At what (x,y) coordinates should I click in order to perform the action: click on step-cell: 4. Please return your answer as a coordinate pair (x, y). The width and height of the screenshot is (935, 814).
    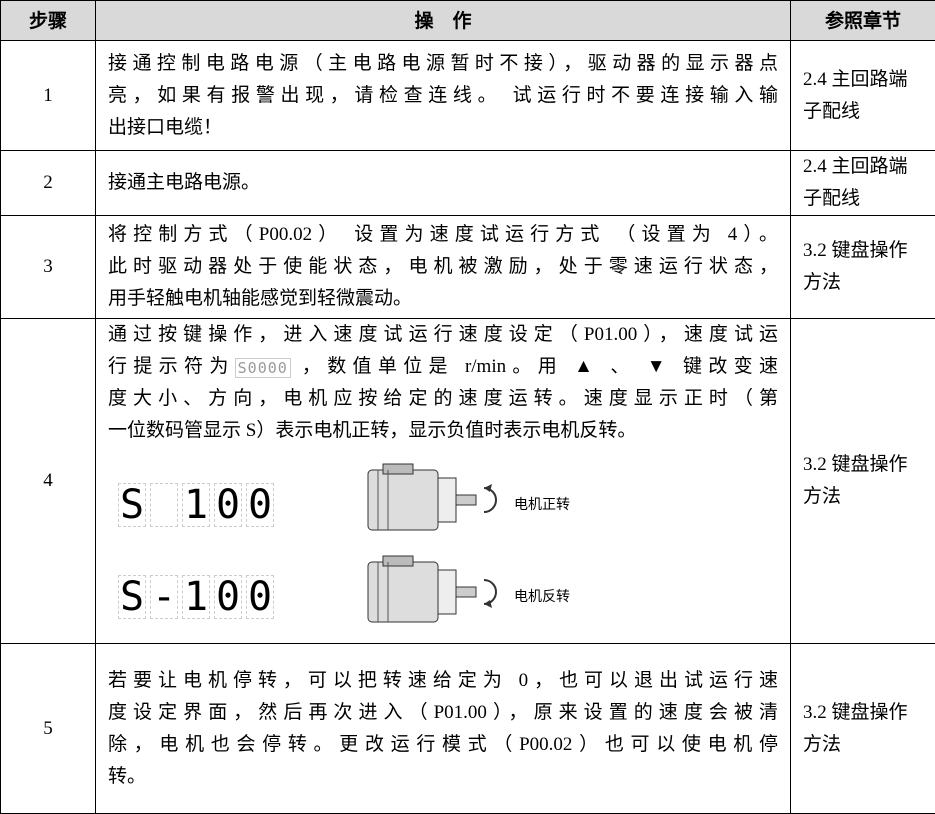
    Looking at the image, I should click on (48, 481).